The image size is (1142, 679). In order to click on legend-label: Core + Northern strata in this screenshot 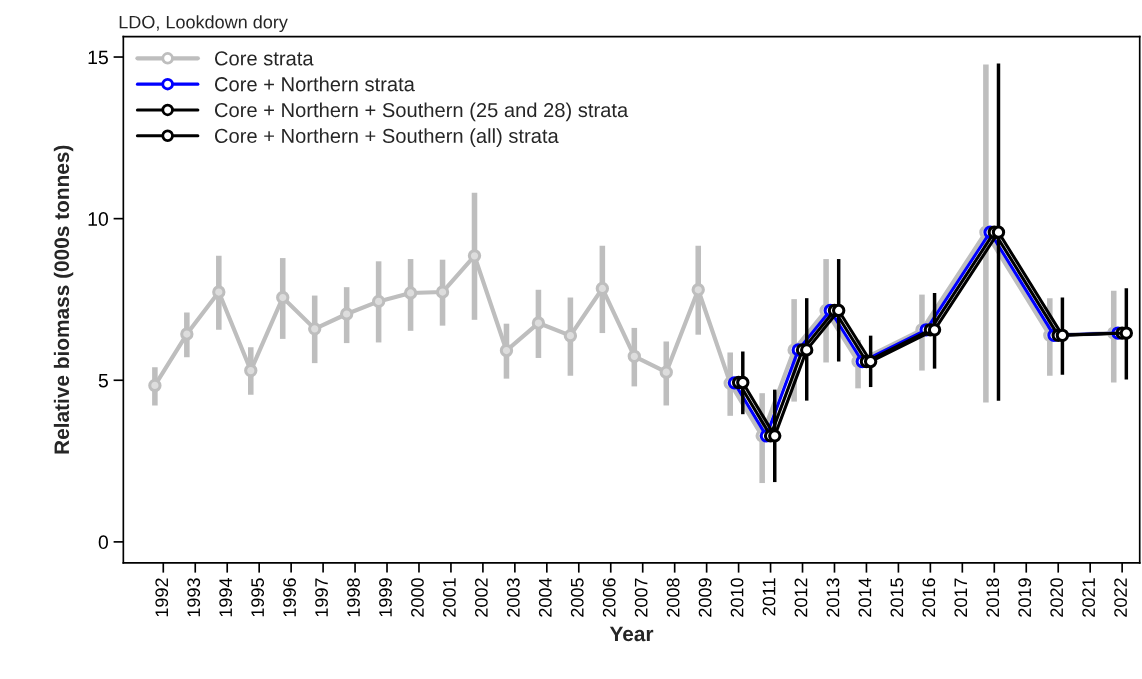, I will do `click(314, 84)`.